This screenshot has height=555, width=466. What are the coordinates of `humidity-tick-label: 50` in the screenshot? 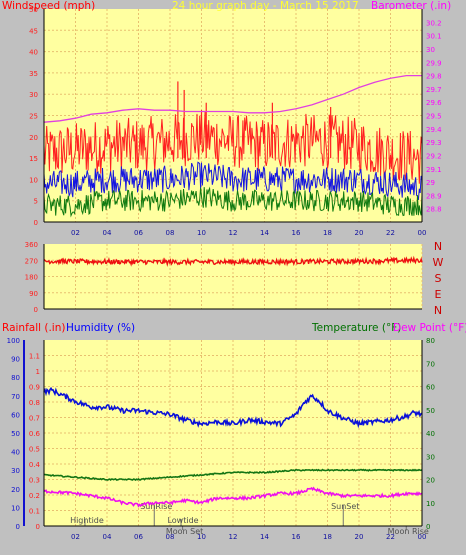 It's located at (15, 434).